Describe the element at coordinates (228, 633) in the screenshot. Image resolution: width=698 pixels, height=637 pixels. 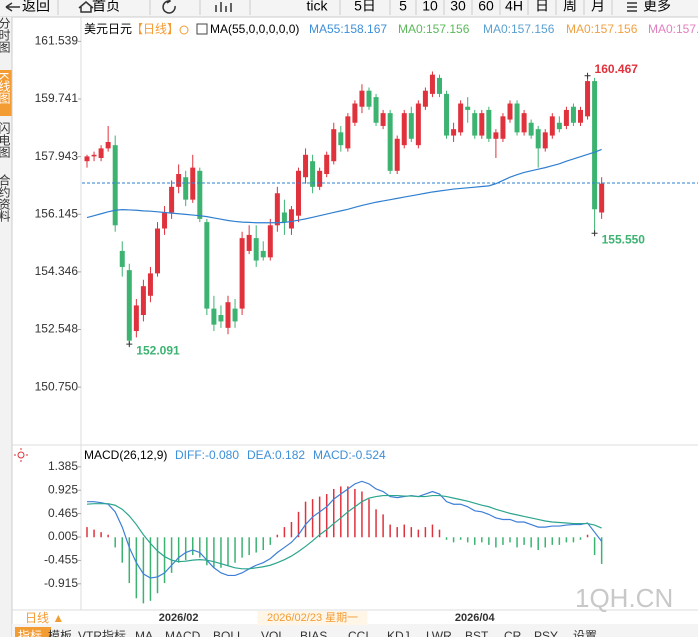
I see `bottom-tab: BOLL` at that location.